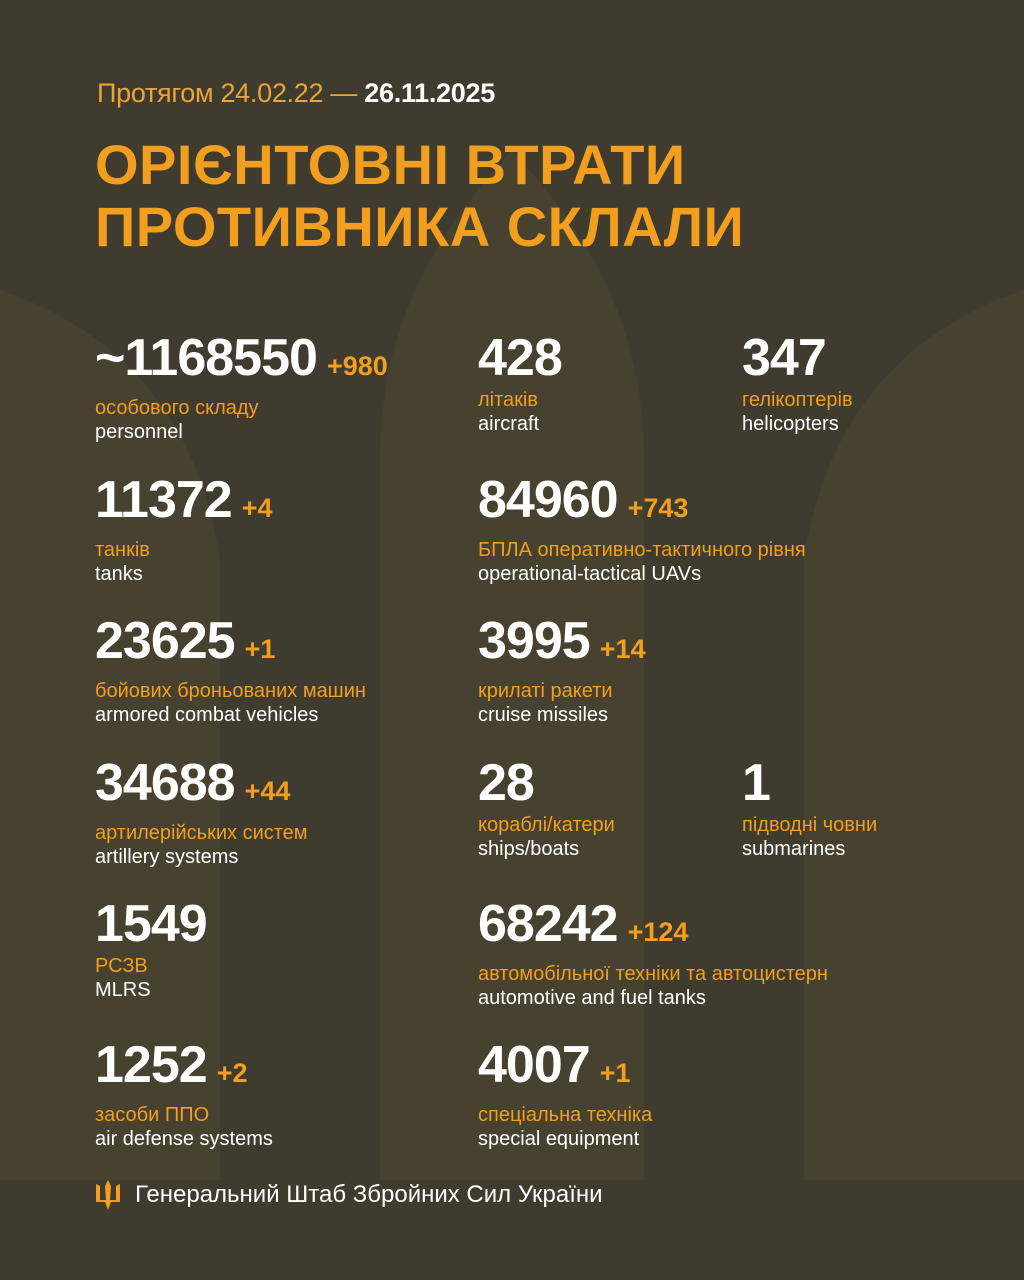 This screenshot has width=1024, height=1280. Describe the element at coordinates (357, 366) in the screenshot. I see `stat-delta: +980` at that location.